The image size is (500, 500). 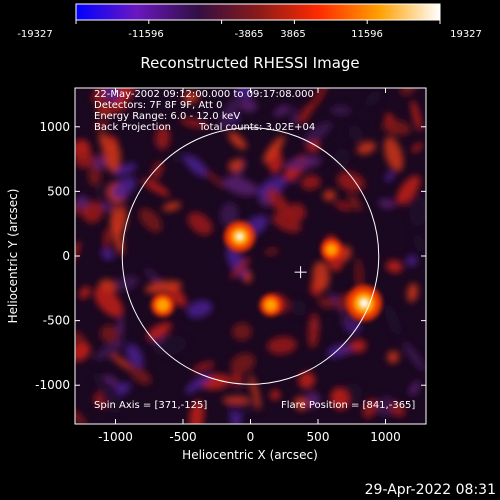 I want to click on info-time-range: 22-May-2002 09:12:00.000 to 09:17:08.000, so click(x=204, y=94).